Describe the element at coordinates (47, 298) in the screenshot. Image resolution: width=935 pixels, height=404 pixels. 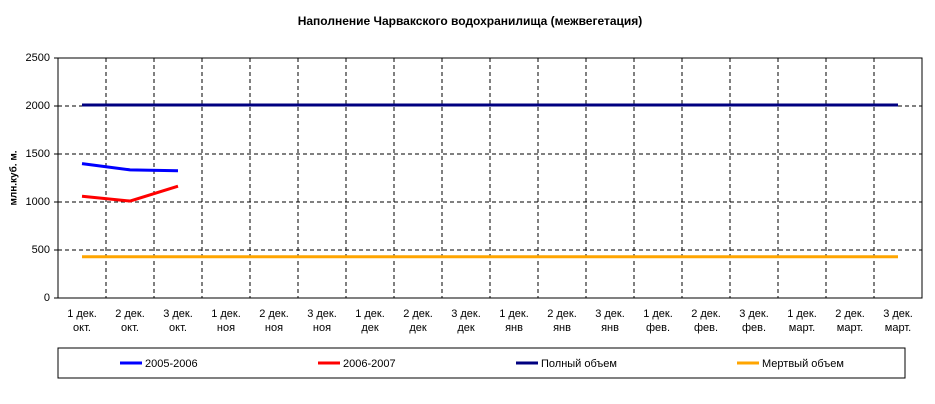
I see `y-tick-label: 0` at that location.